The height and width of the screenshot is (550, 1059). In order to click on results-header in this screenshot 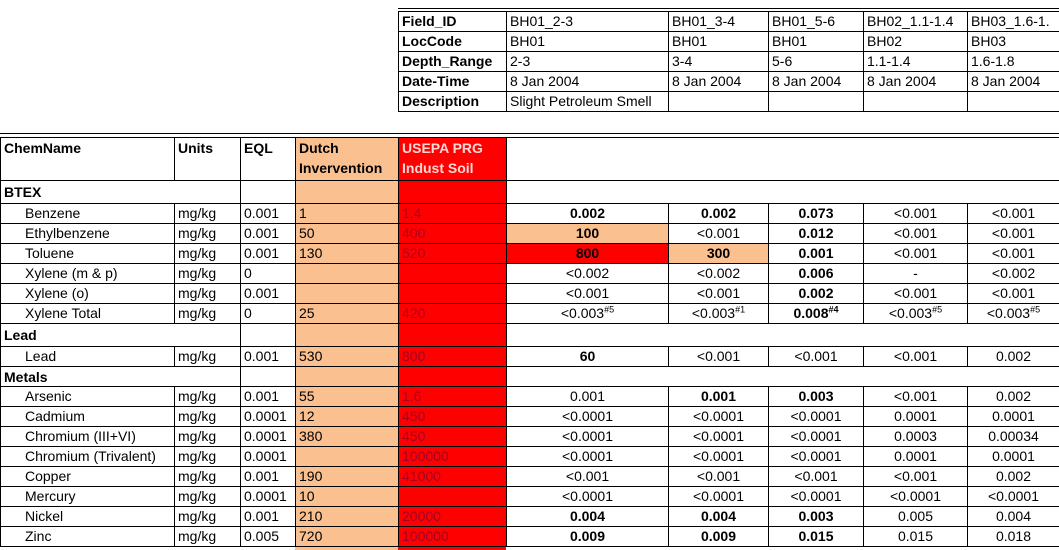, I will do `click(782, 159)`.